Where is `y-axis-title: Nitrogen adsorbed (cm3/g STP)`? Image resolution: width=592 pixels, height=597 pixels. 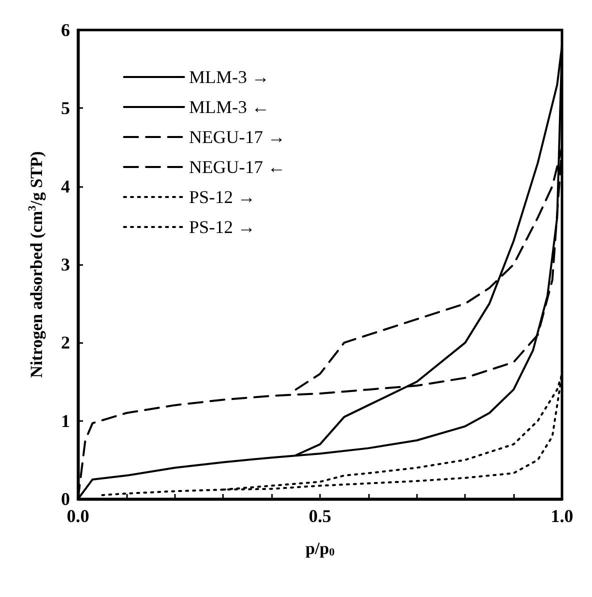
y-axis-title: Nitrogen adsorbed (cm3/g STP) is located at coordinates (36, 264).